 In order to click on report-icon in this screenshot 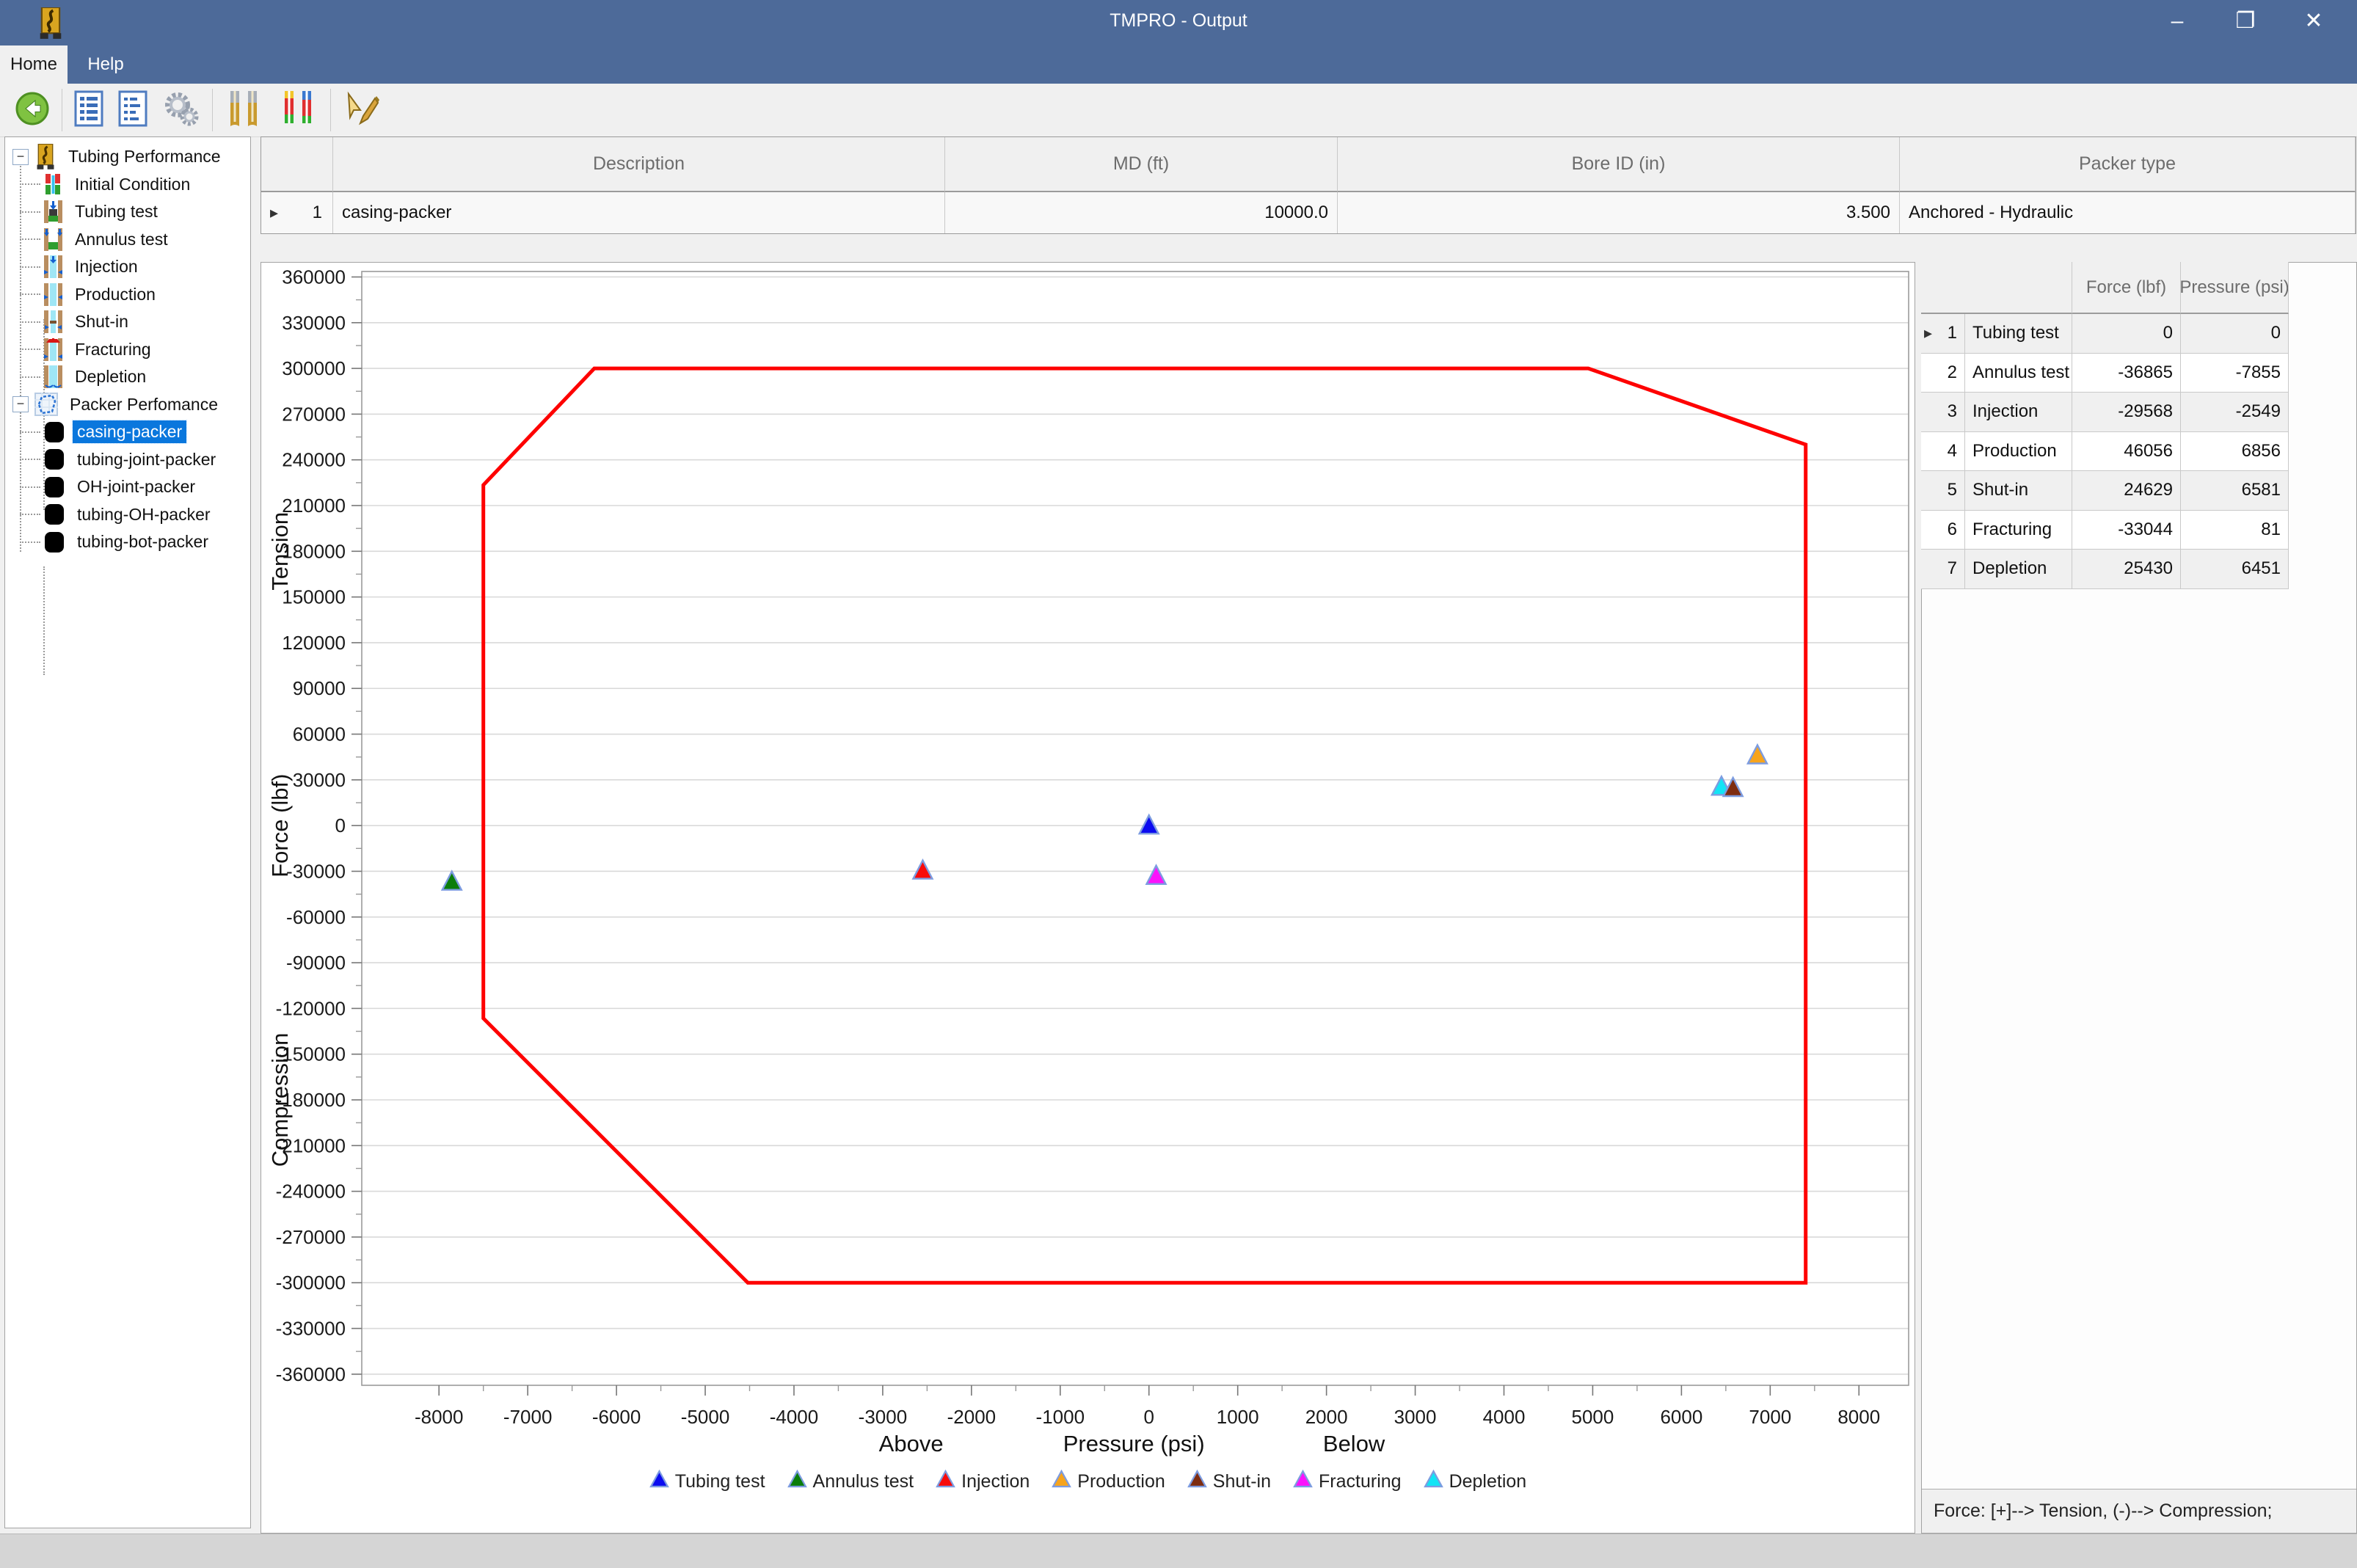, I will do `click(88, 111)`.